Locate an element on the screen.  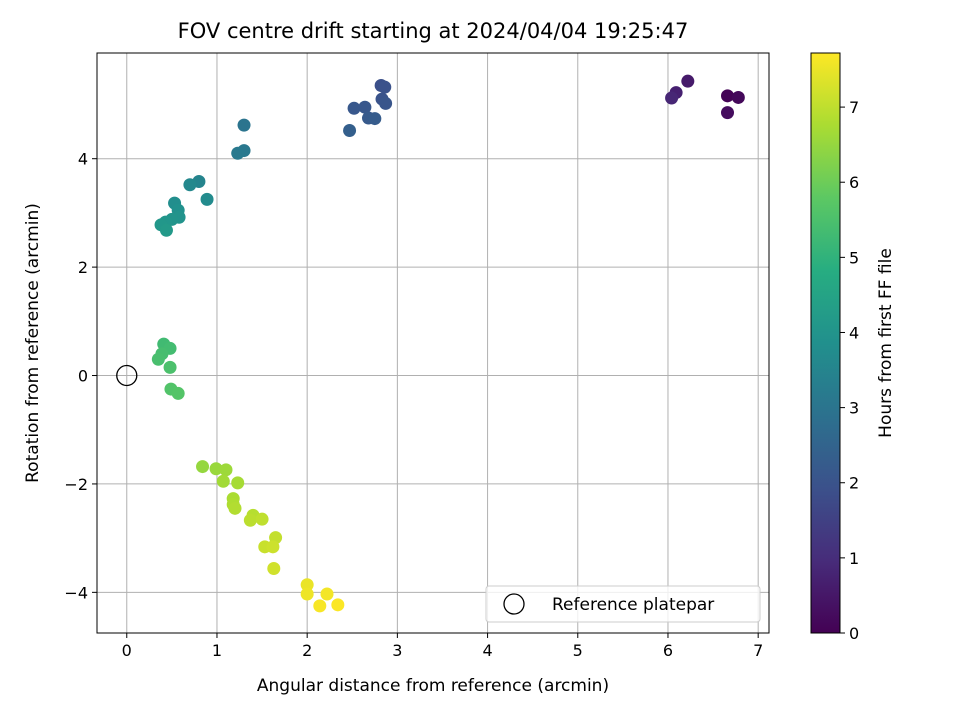
colorbar-tick-label: 5 is located at coordinates (854, 257).